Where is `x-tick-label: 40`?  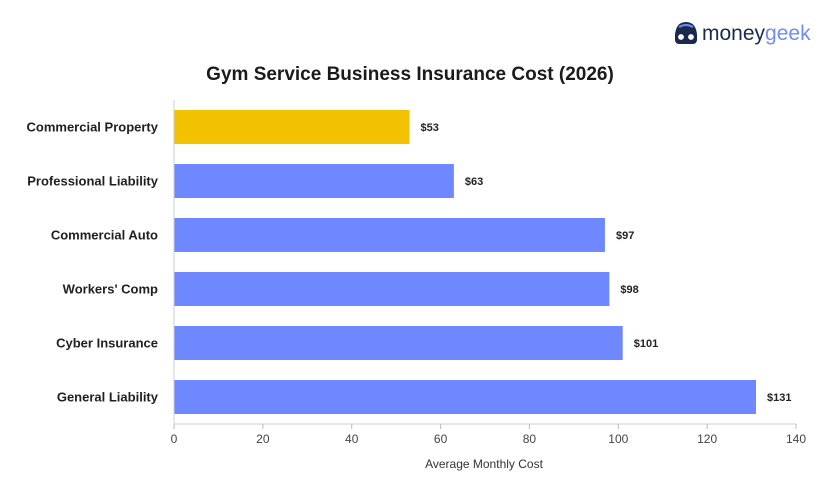 x-tick-label: 40 is located at coordinates (352, 439).